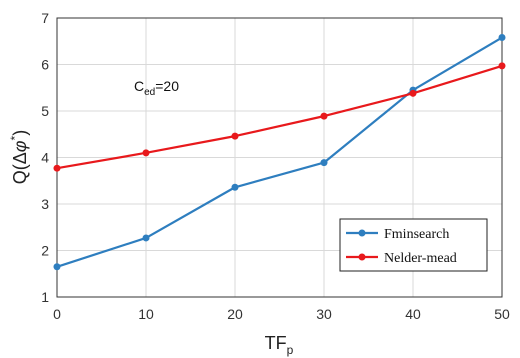  What do you see at coordinates (45, 18) in the screenshot?
I see `y-tick-label: 7` at bounding box center [45, 18].